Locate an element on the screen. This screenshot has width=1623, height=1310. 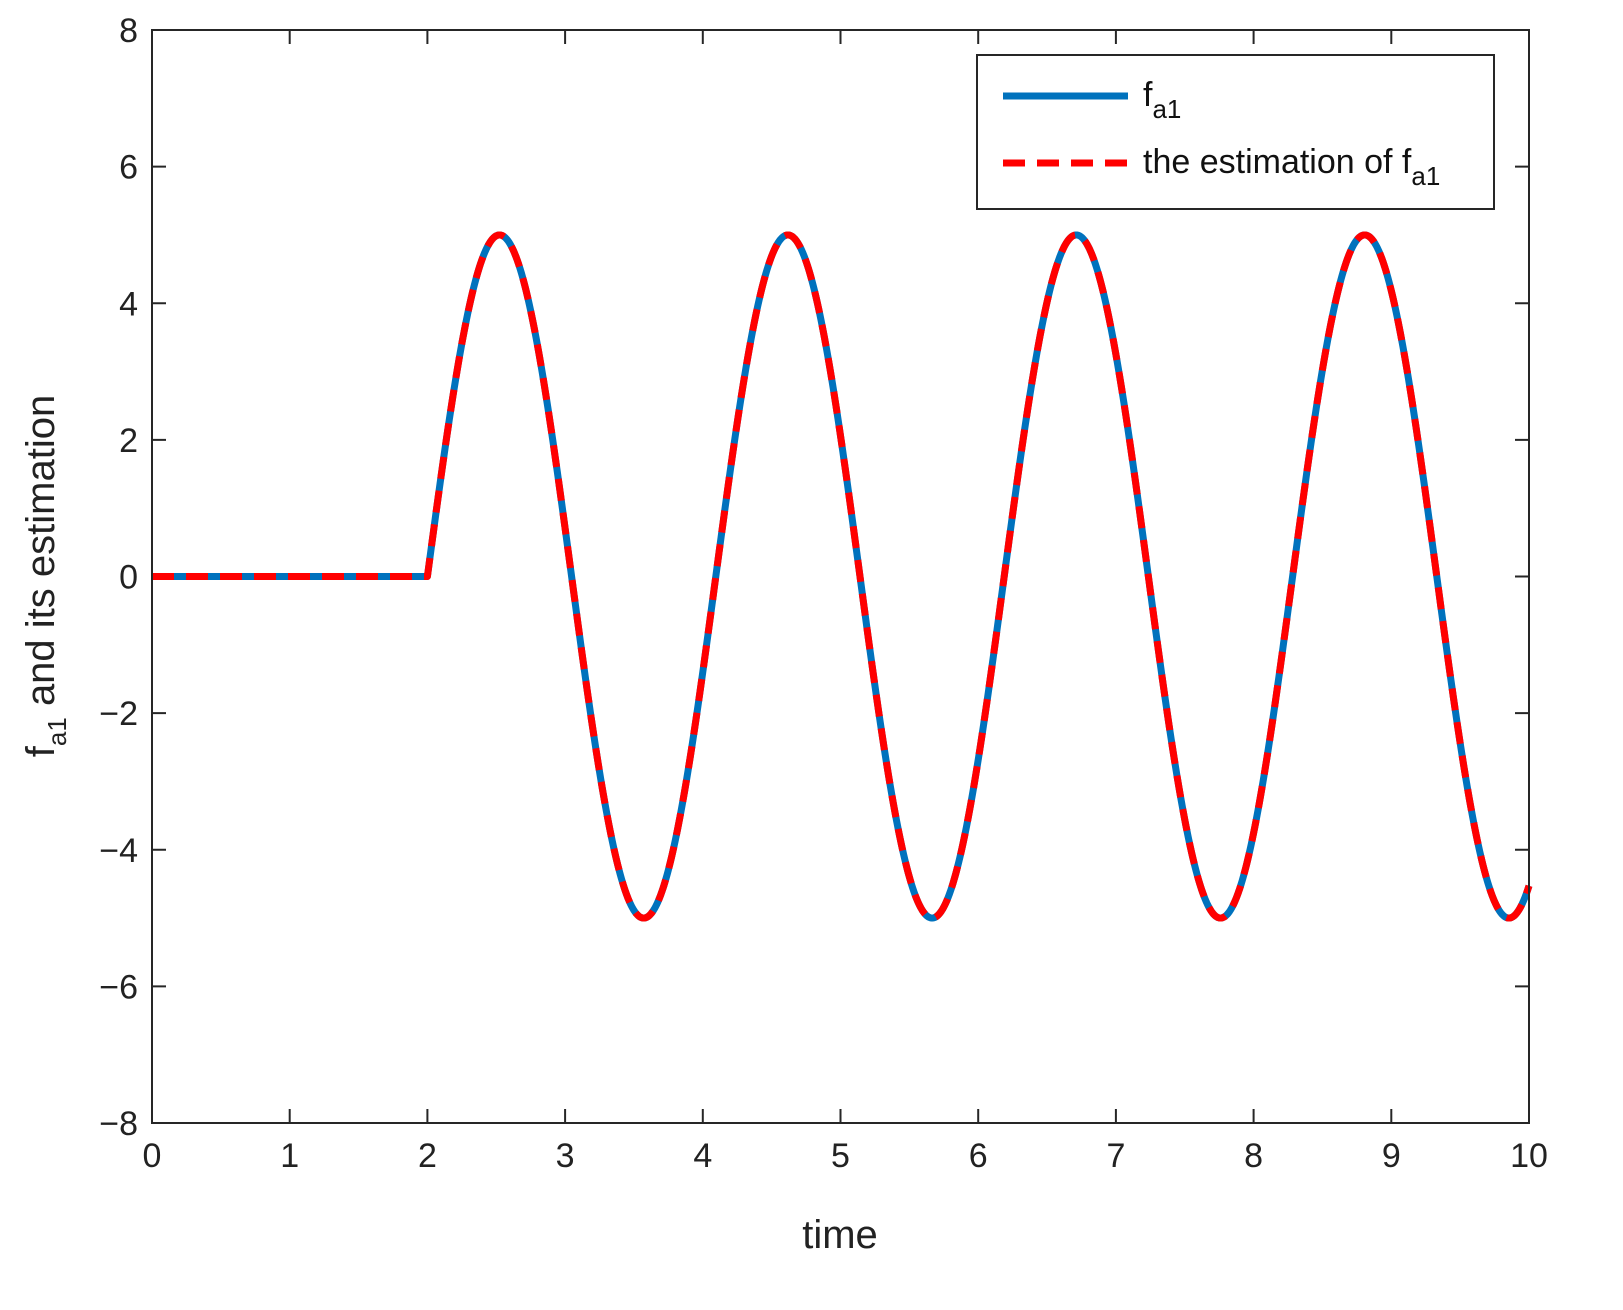
x-tick-label: 1 is located at coordinates (289, 1156).